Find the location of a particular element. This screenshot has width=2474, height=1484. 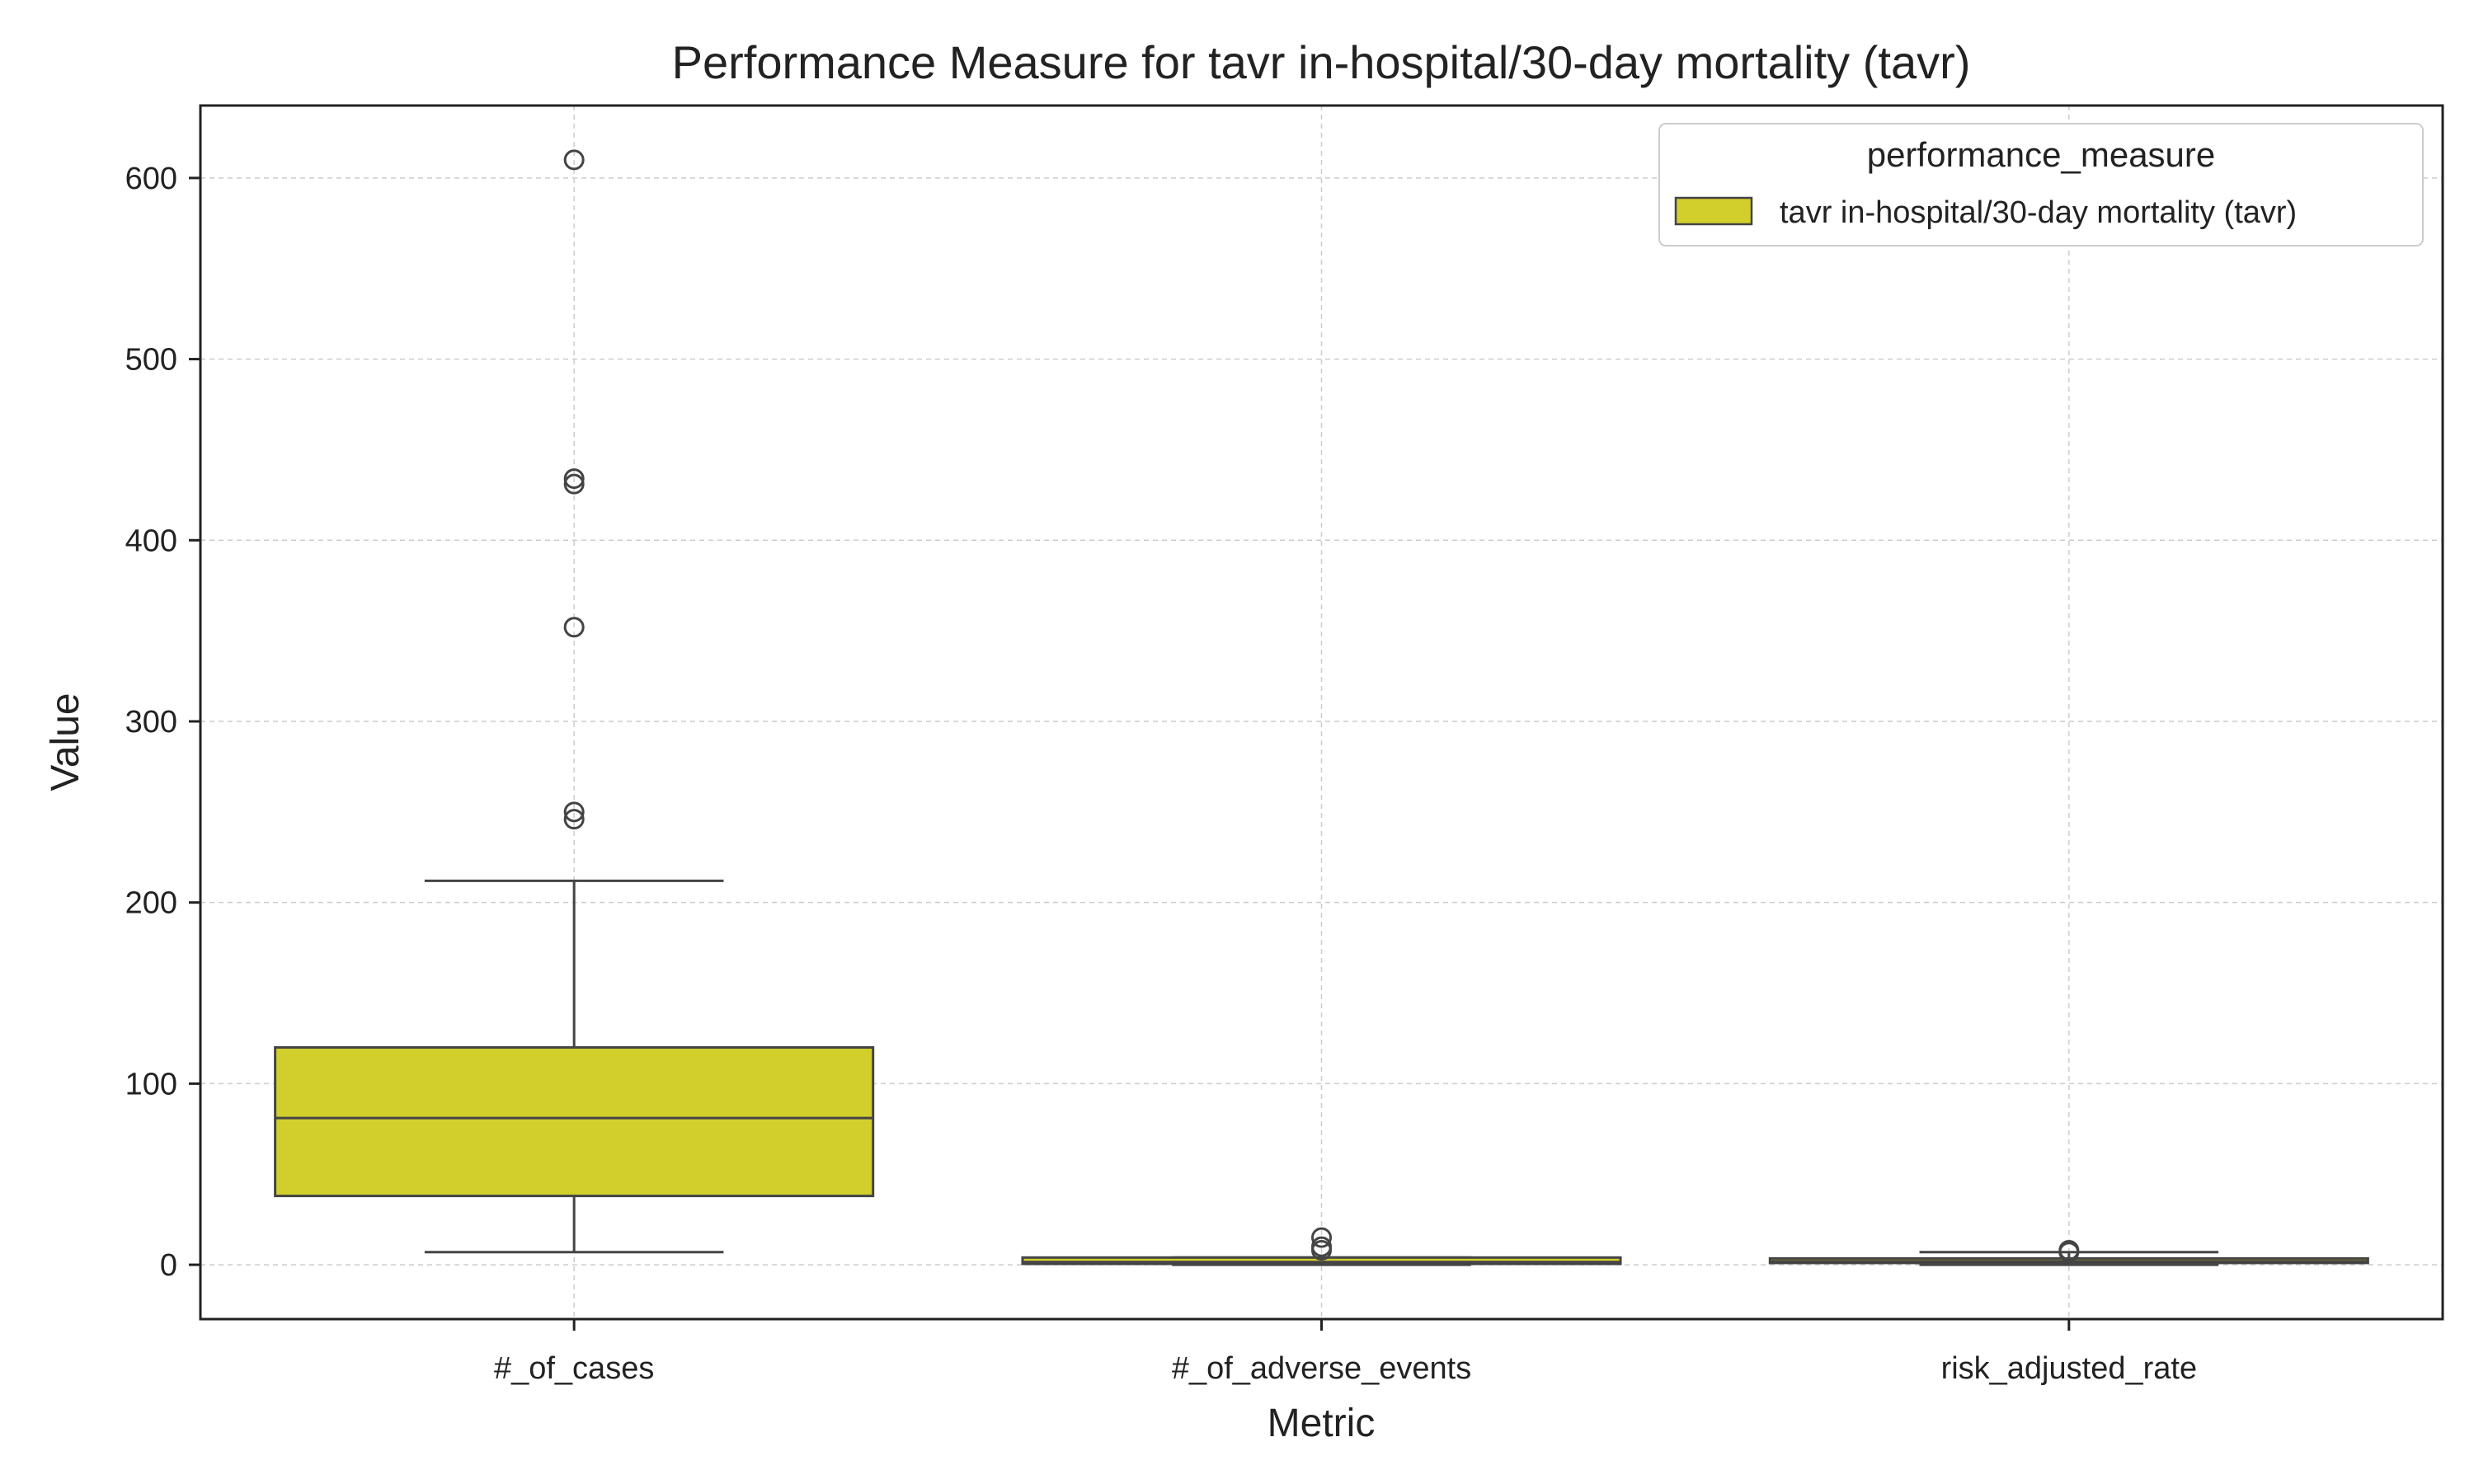

y-tick-label: 400 is located at coordinates (151, 541).